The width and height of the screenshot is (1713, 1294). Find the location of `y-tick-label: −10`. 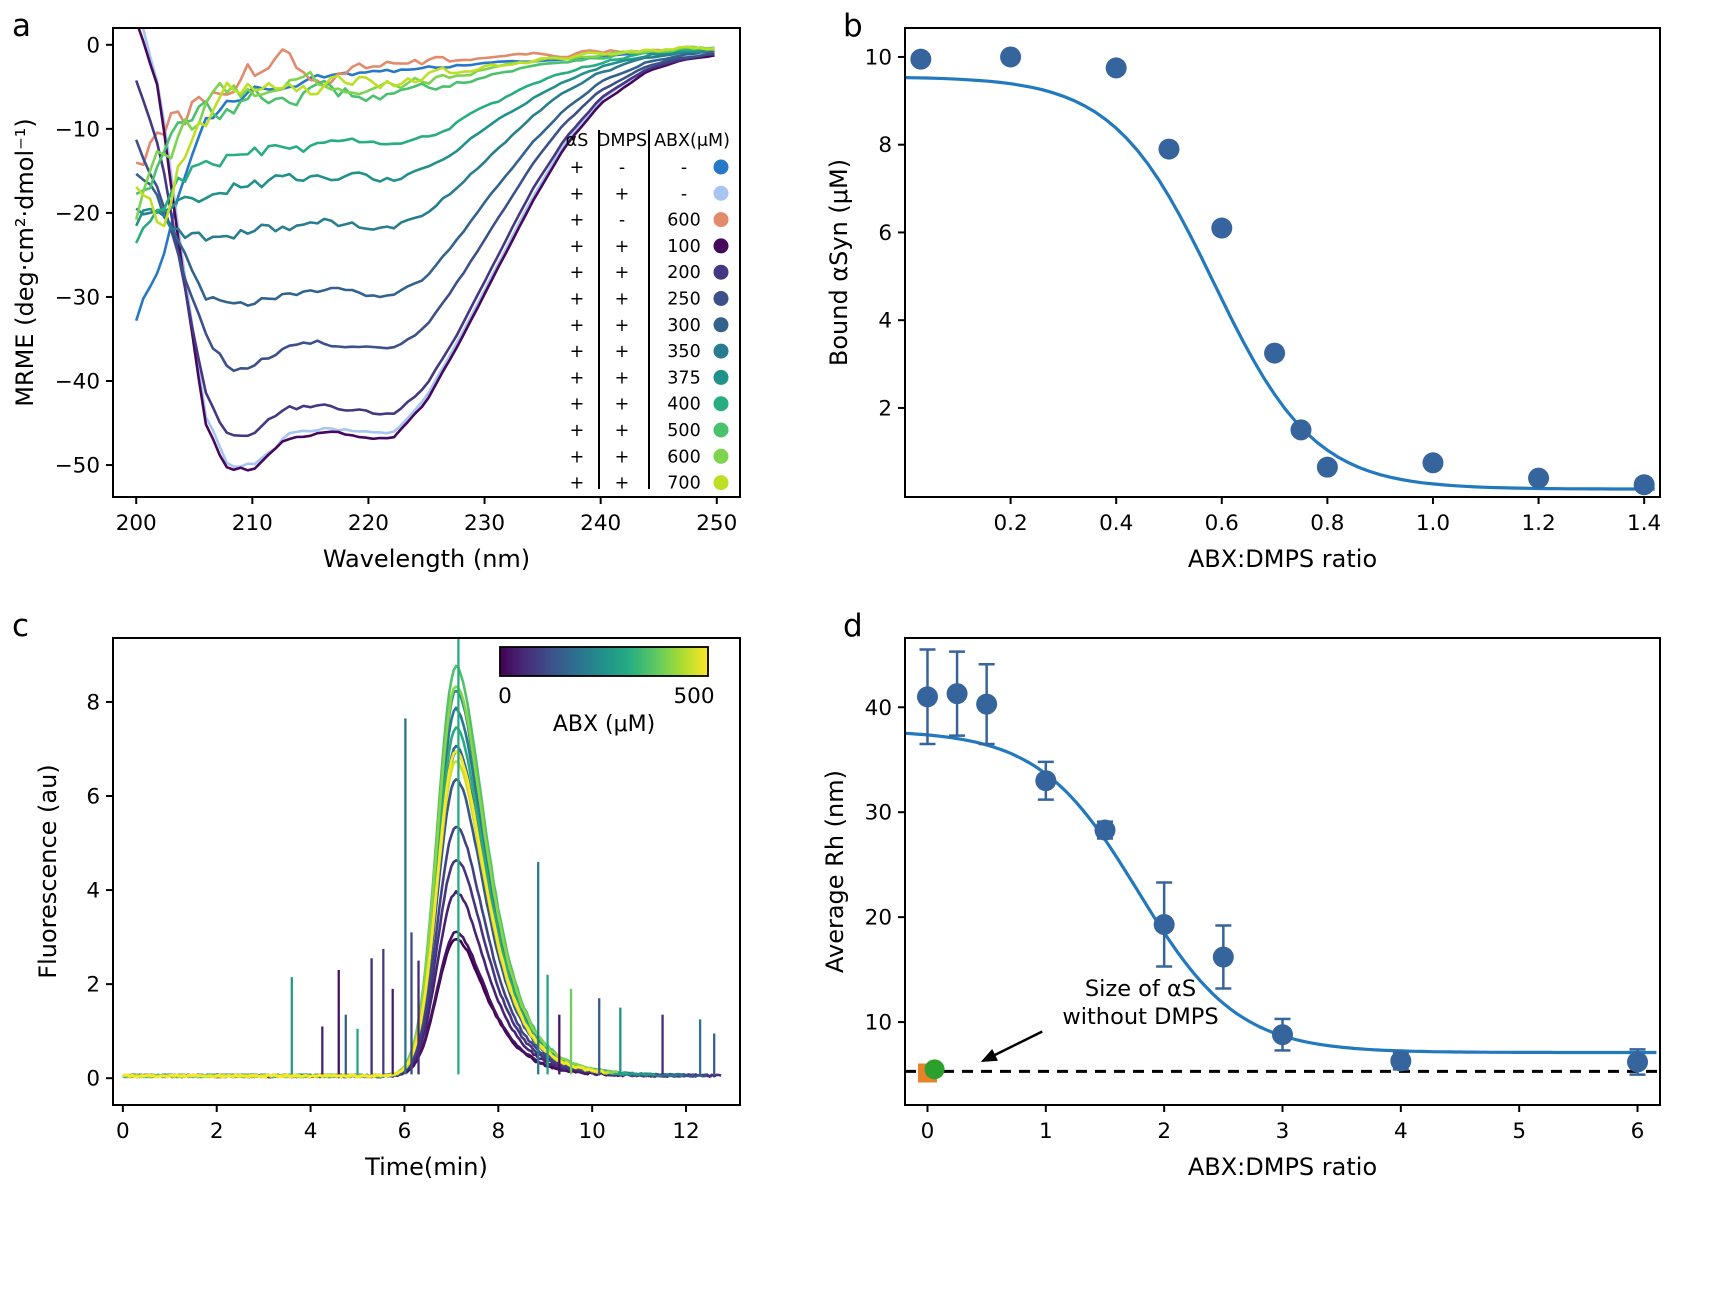

y-tick-label: −10 is located at coordinates (77, 129).